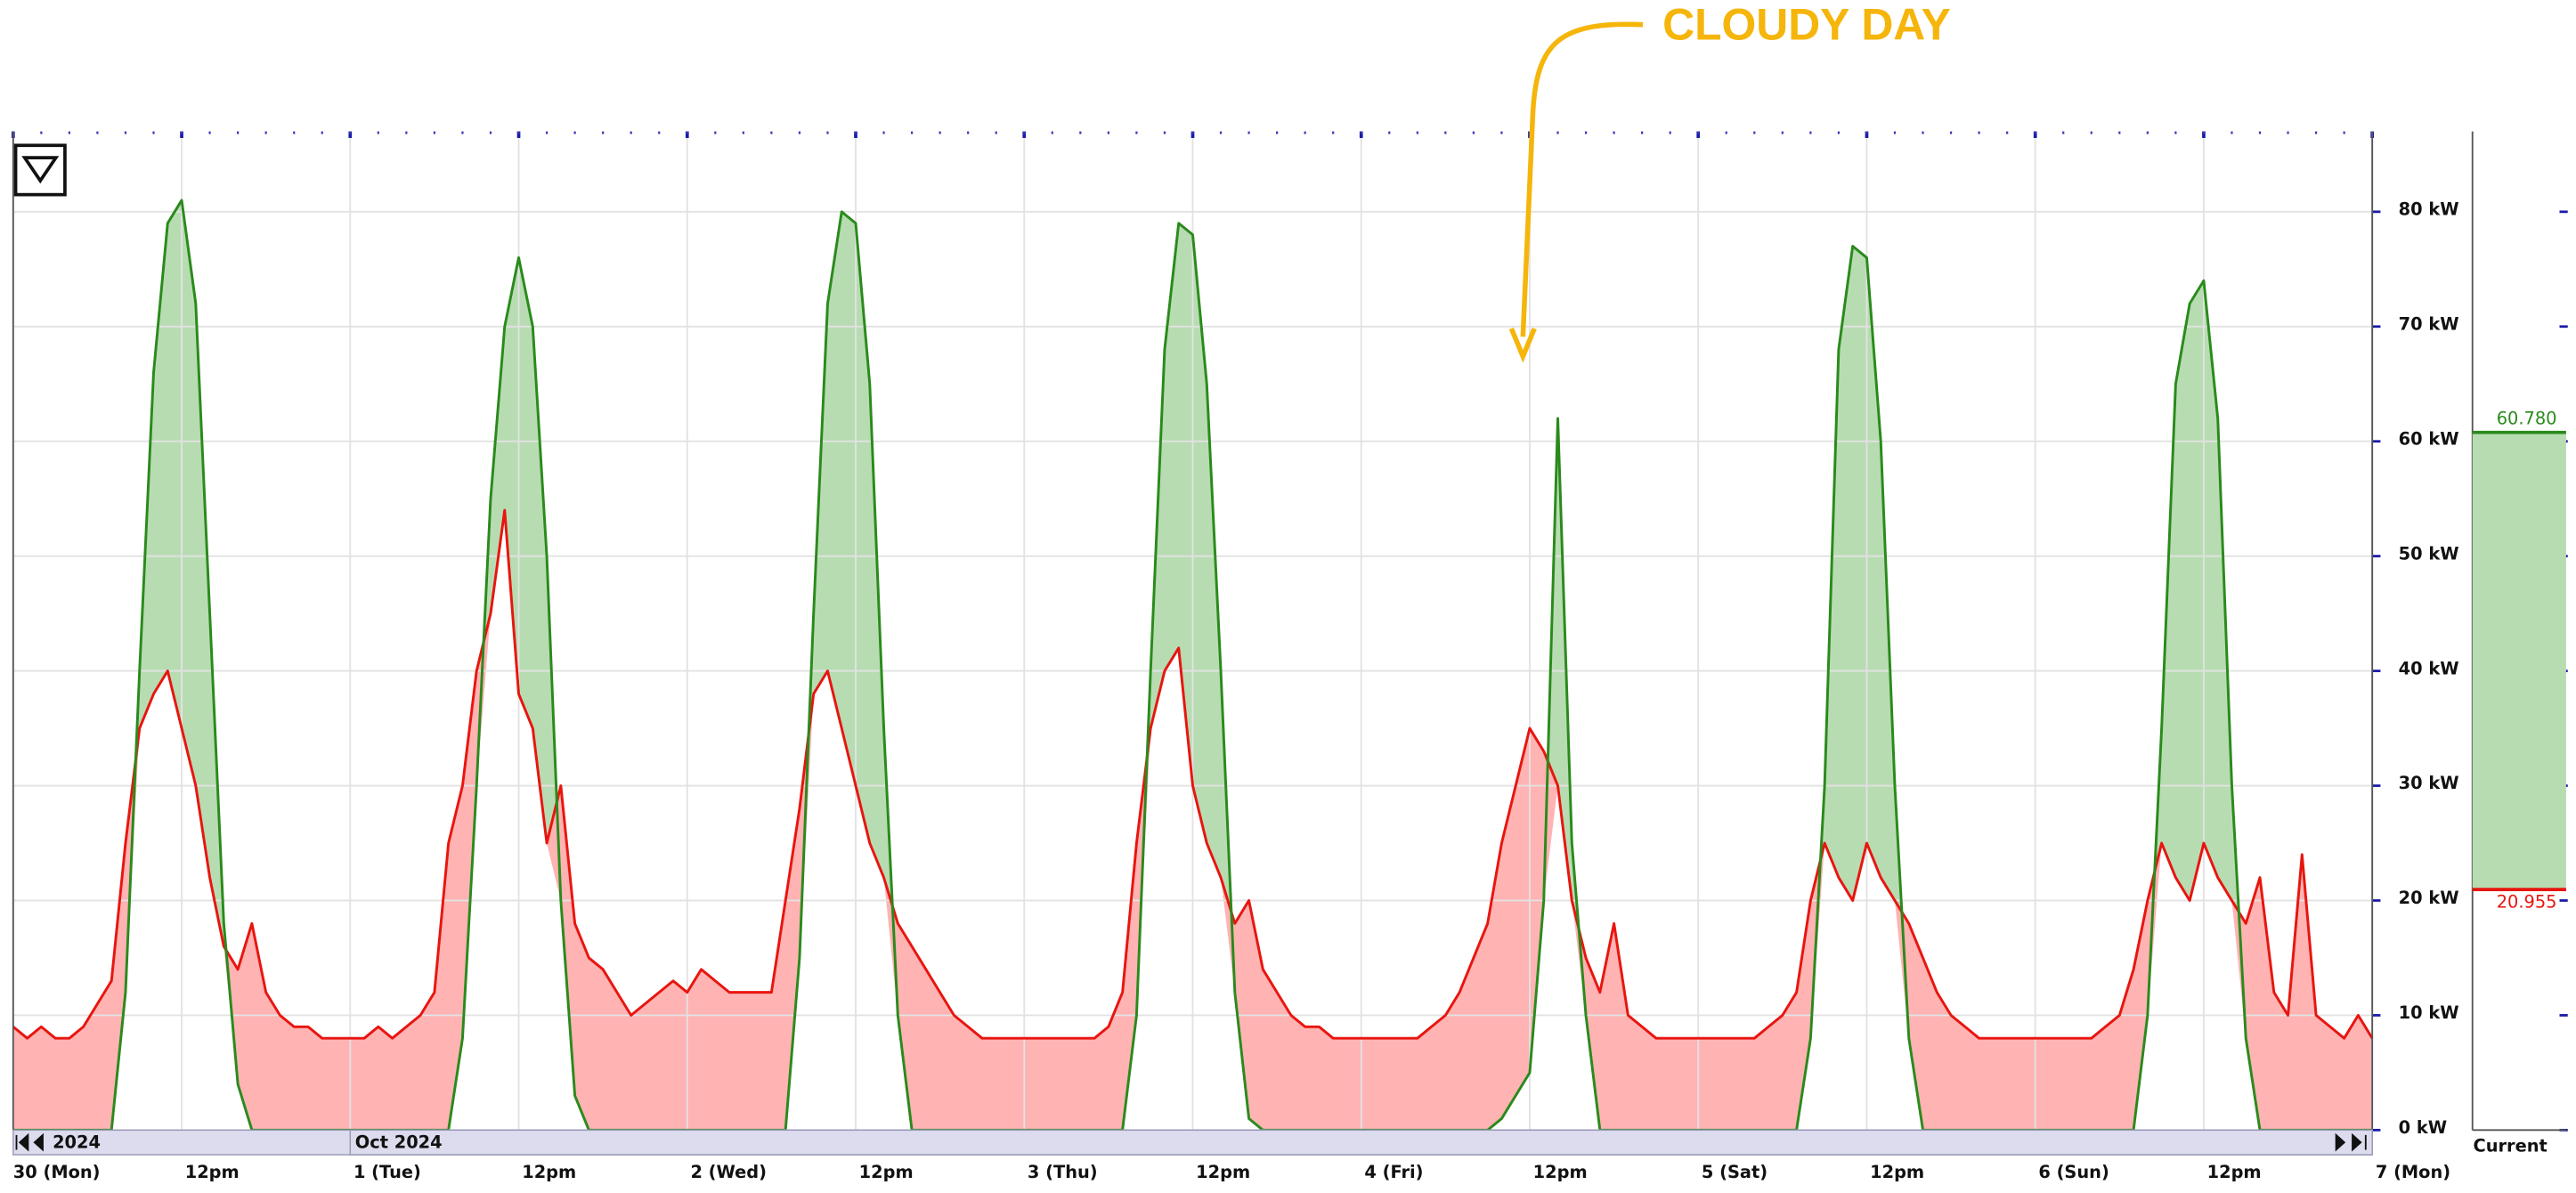  Describe the element at coordinates (1734, 1172) in the screenshot. I see `x-tick-label: 5 (Sat)` at that location.